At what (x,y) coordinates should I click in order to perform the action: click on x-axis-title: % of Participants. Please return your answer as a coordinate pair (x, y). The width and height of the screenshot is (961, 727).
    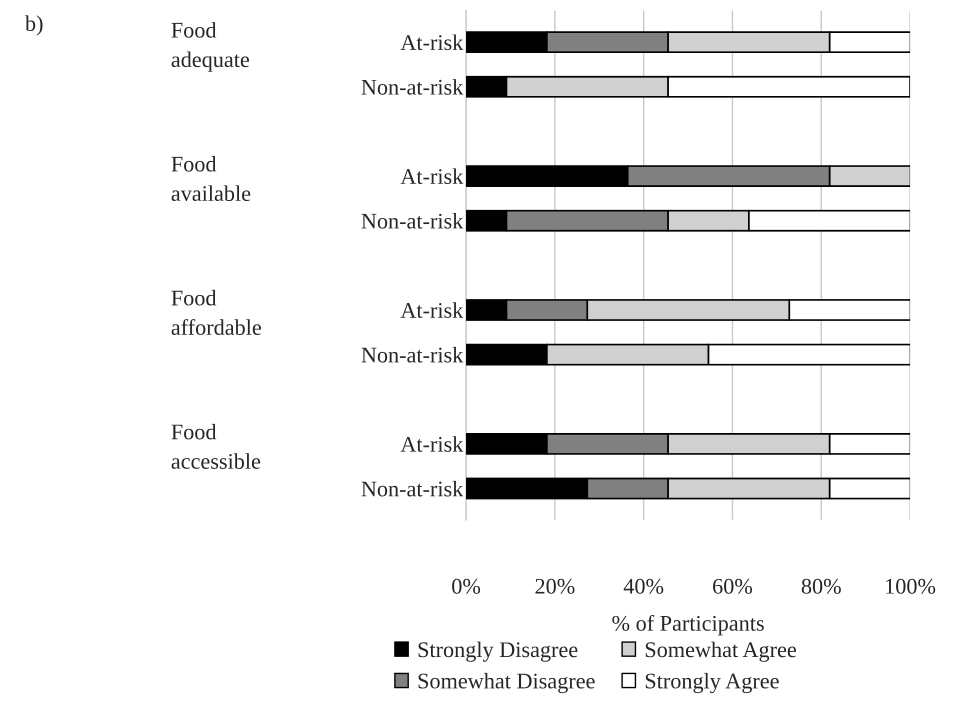
    Looking at the image, I should click on (688, 625).